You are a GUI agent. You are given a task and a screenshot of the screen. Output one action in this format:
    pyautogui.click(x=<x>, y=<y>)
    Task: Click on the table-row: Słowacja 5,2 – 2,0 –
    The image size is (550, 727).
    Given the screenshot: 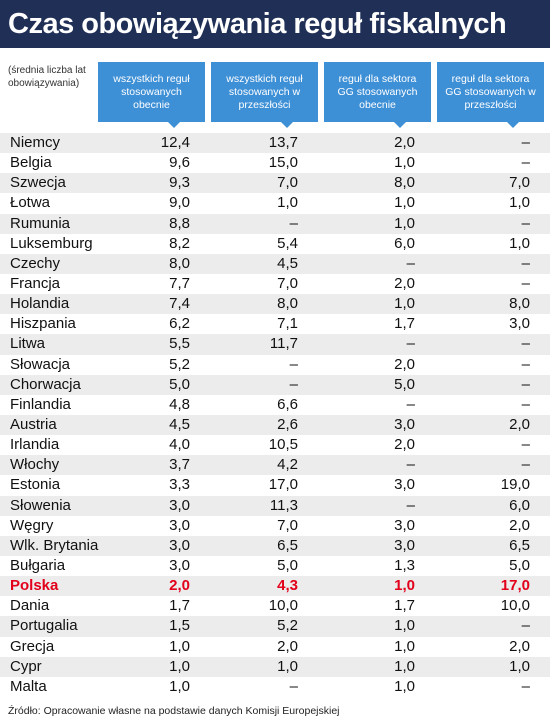 What is the action you would take?
    pyautogui.click(x=275, y=365)
    